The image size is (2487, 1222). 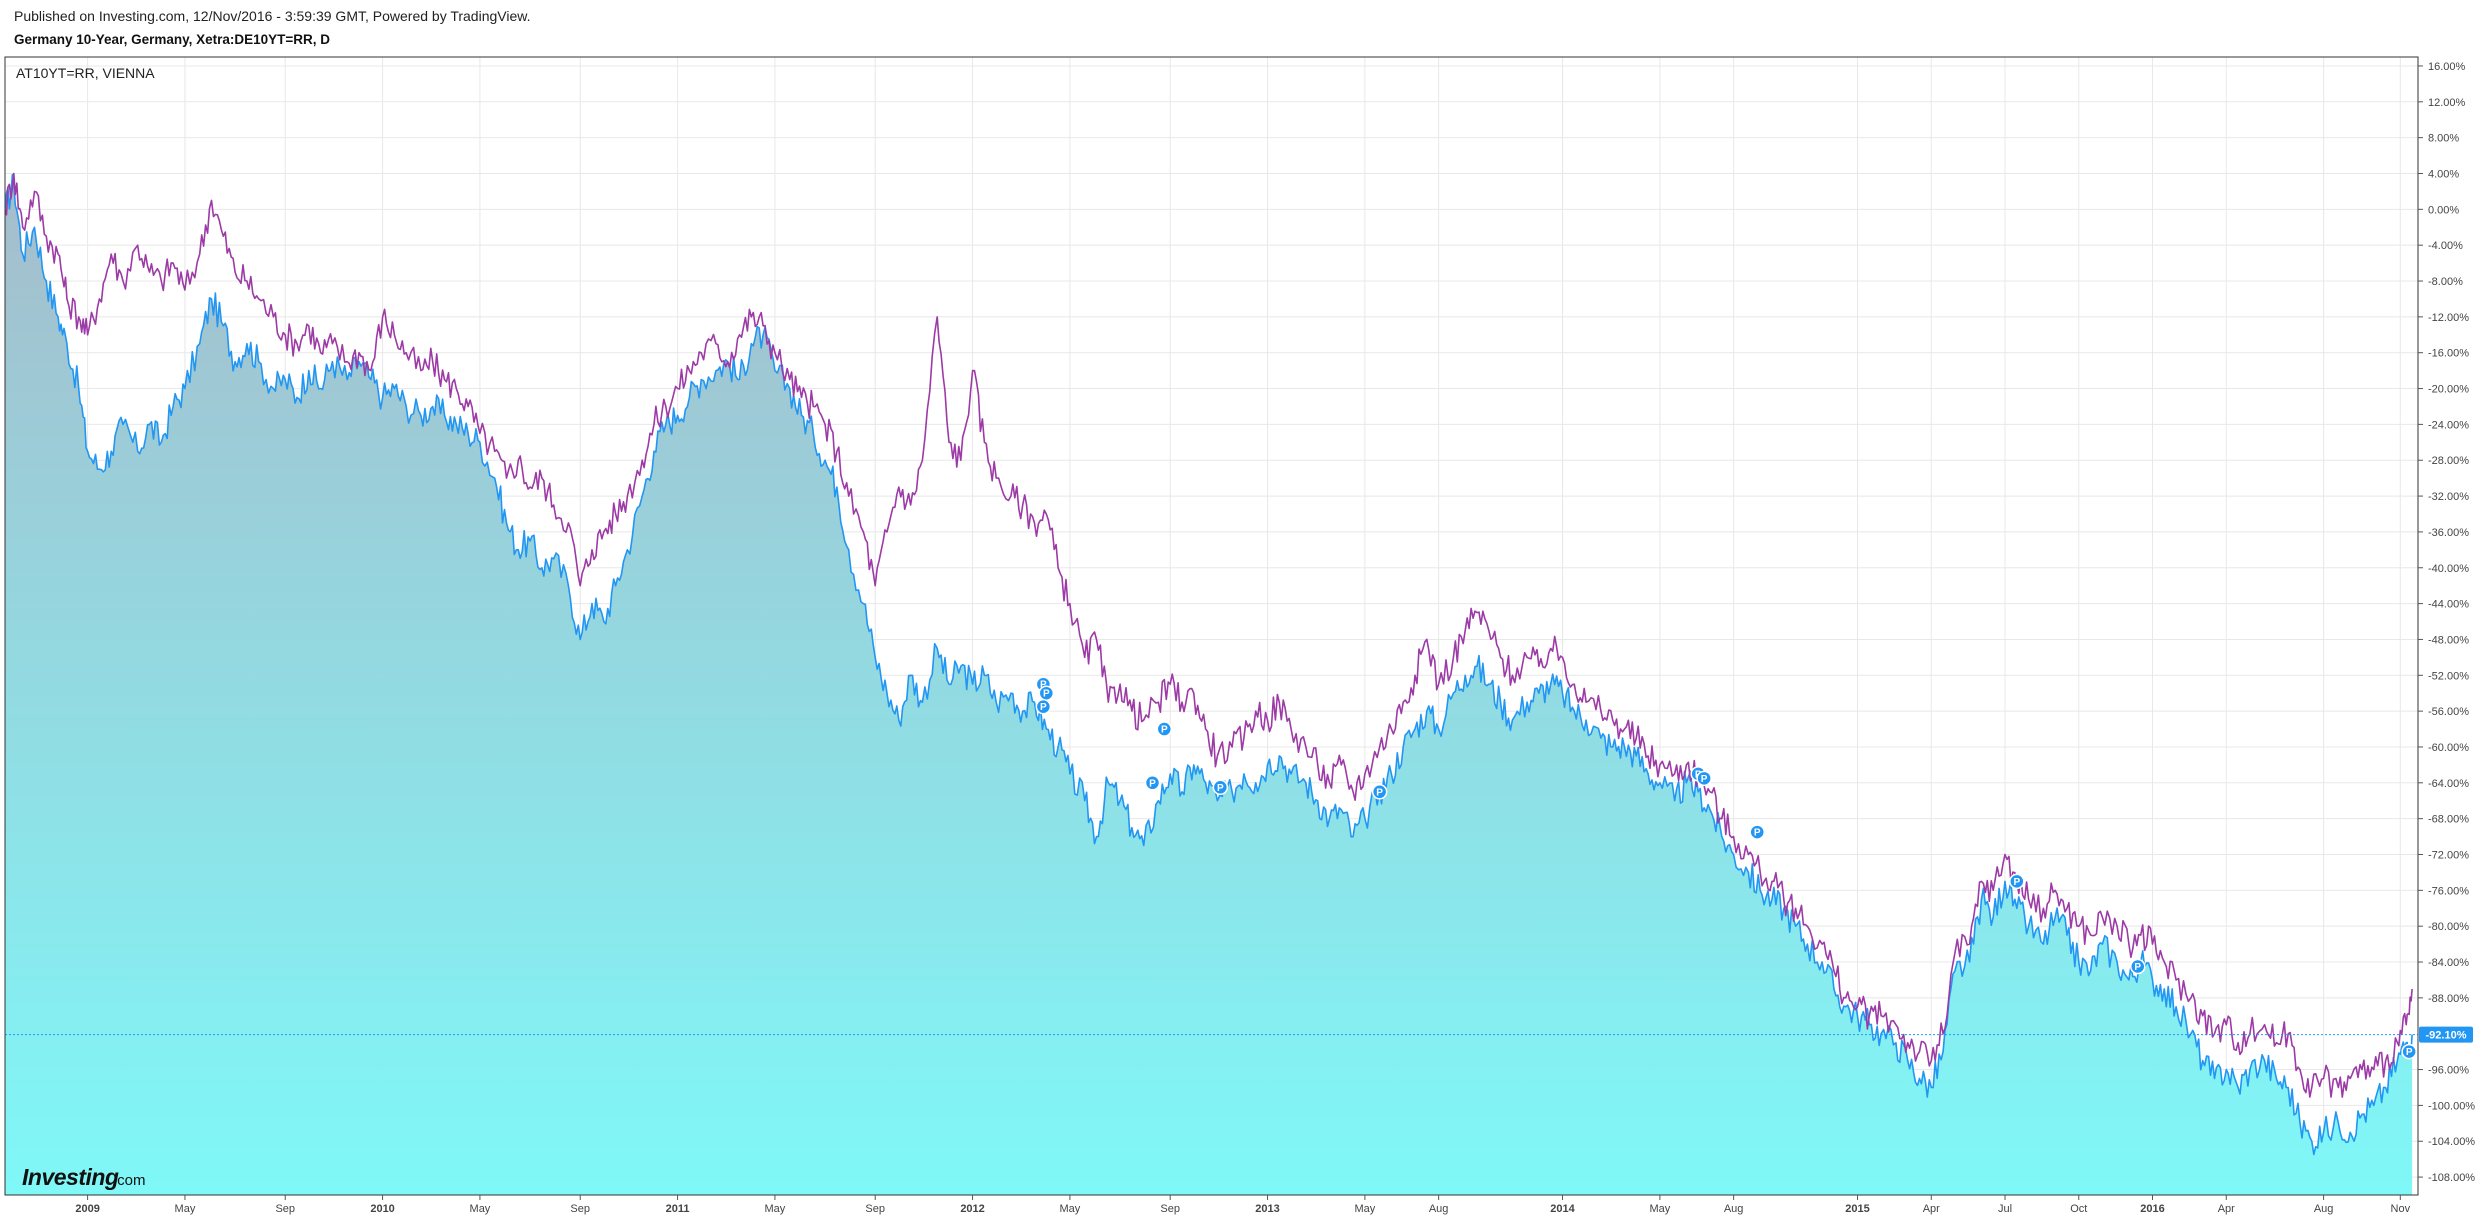 I want to click on last-price-bg, so click(x=2446, y=1034).